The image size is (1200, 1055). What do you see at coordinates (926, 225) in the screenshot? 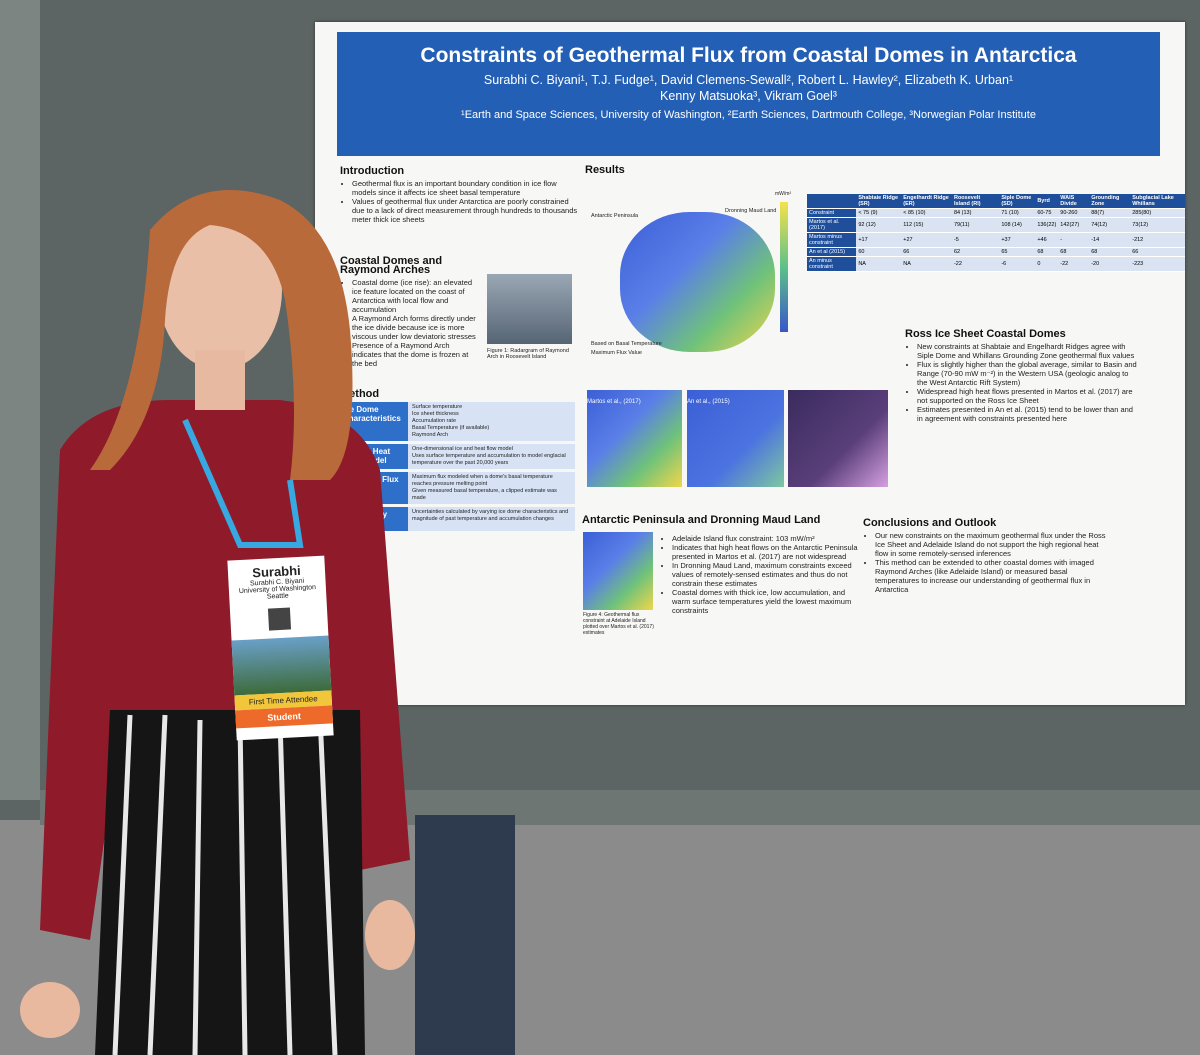
I see `table-cell: 112 (15)` at bounding box center [926, 225].